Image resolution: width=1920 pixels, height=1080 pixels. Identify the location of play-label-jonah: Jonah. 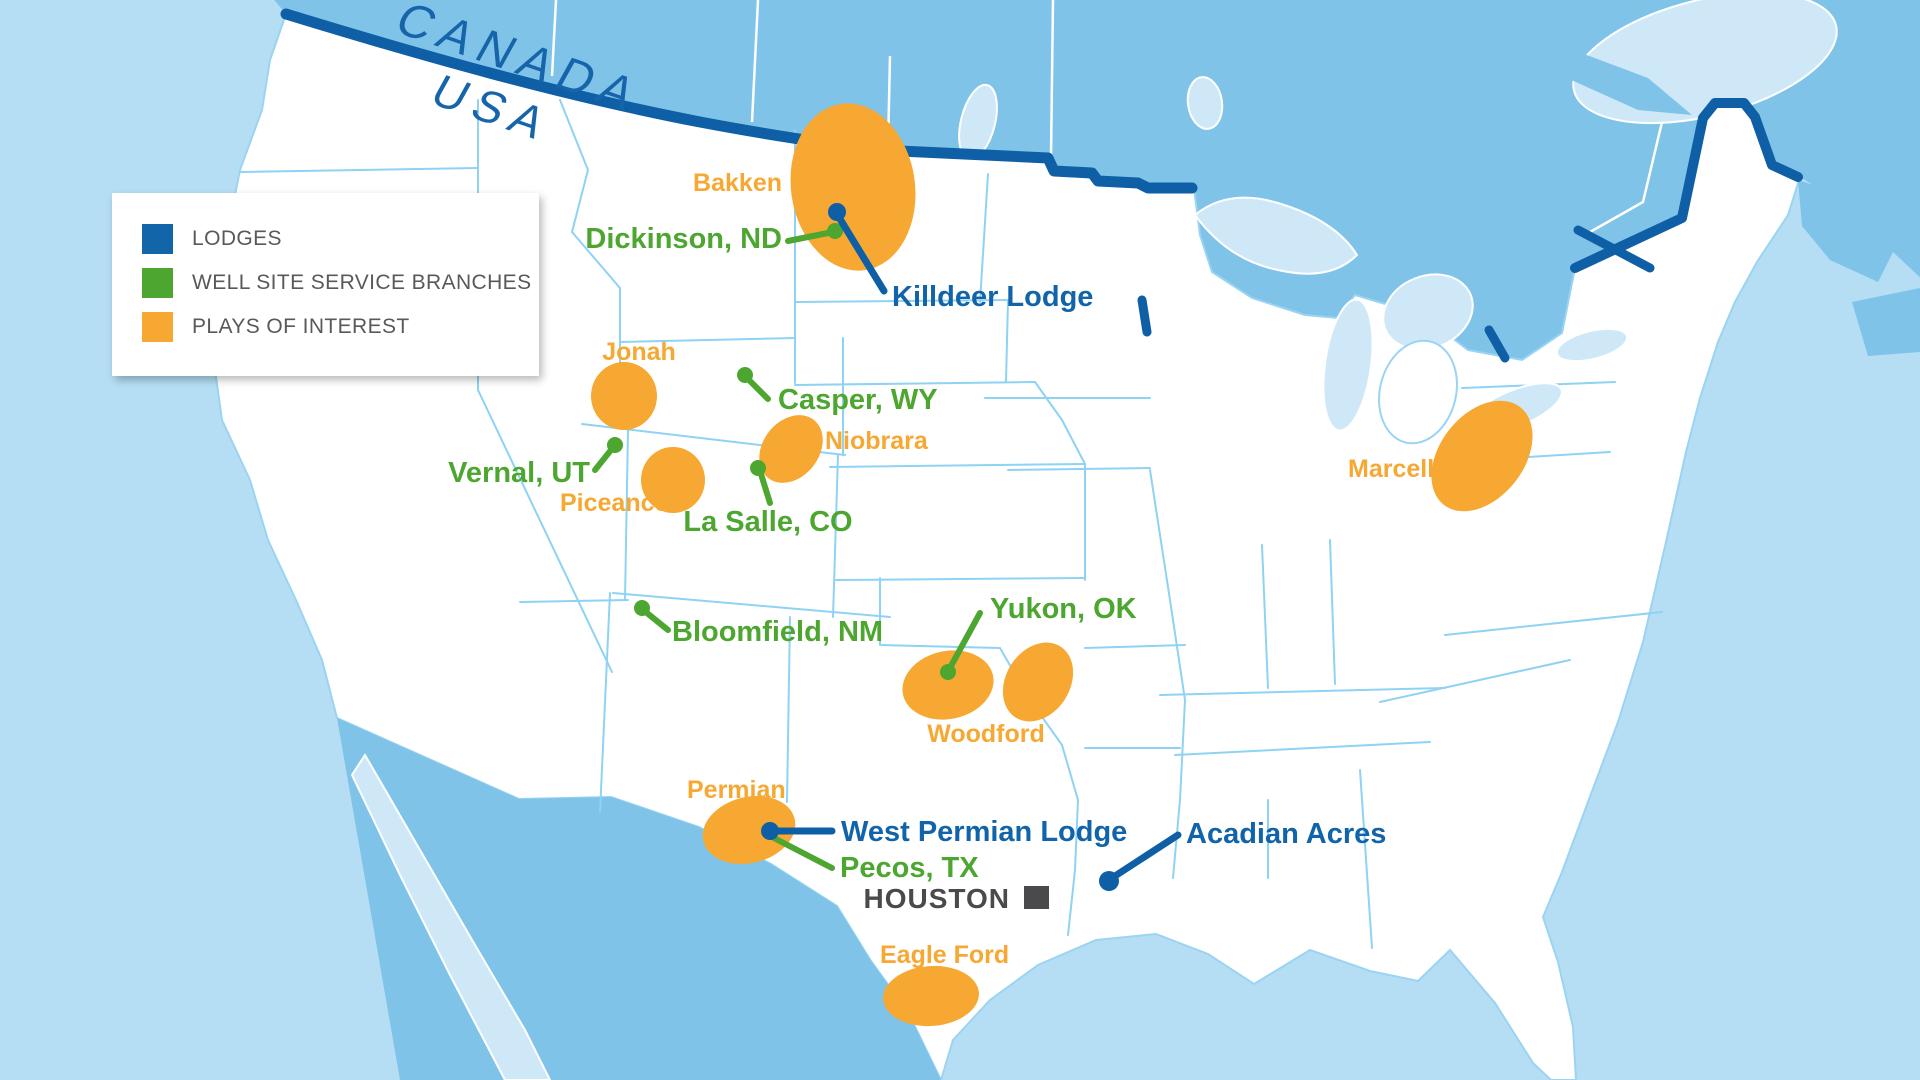
(639, 352).